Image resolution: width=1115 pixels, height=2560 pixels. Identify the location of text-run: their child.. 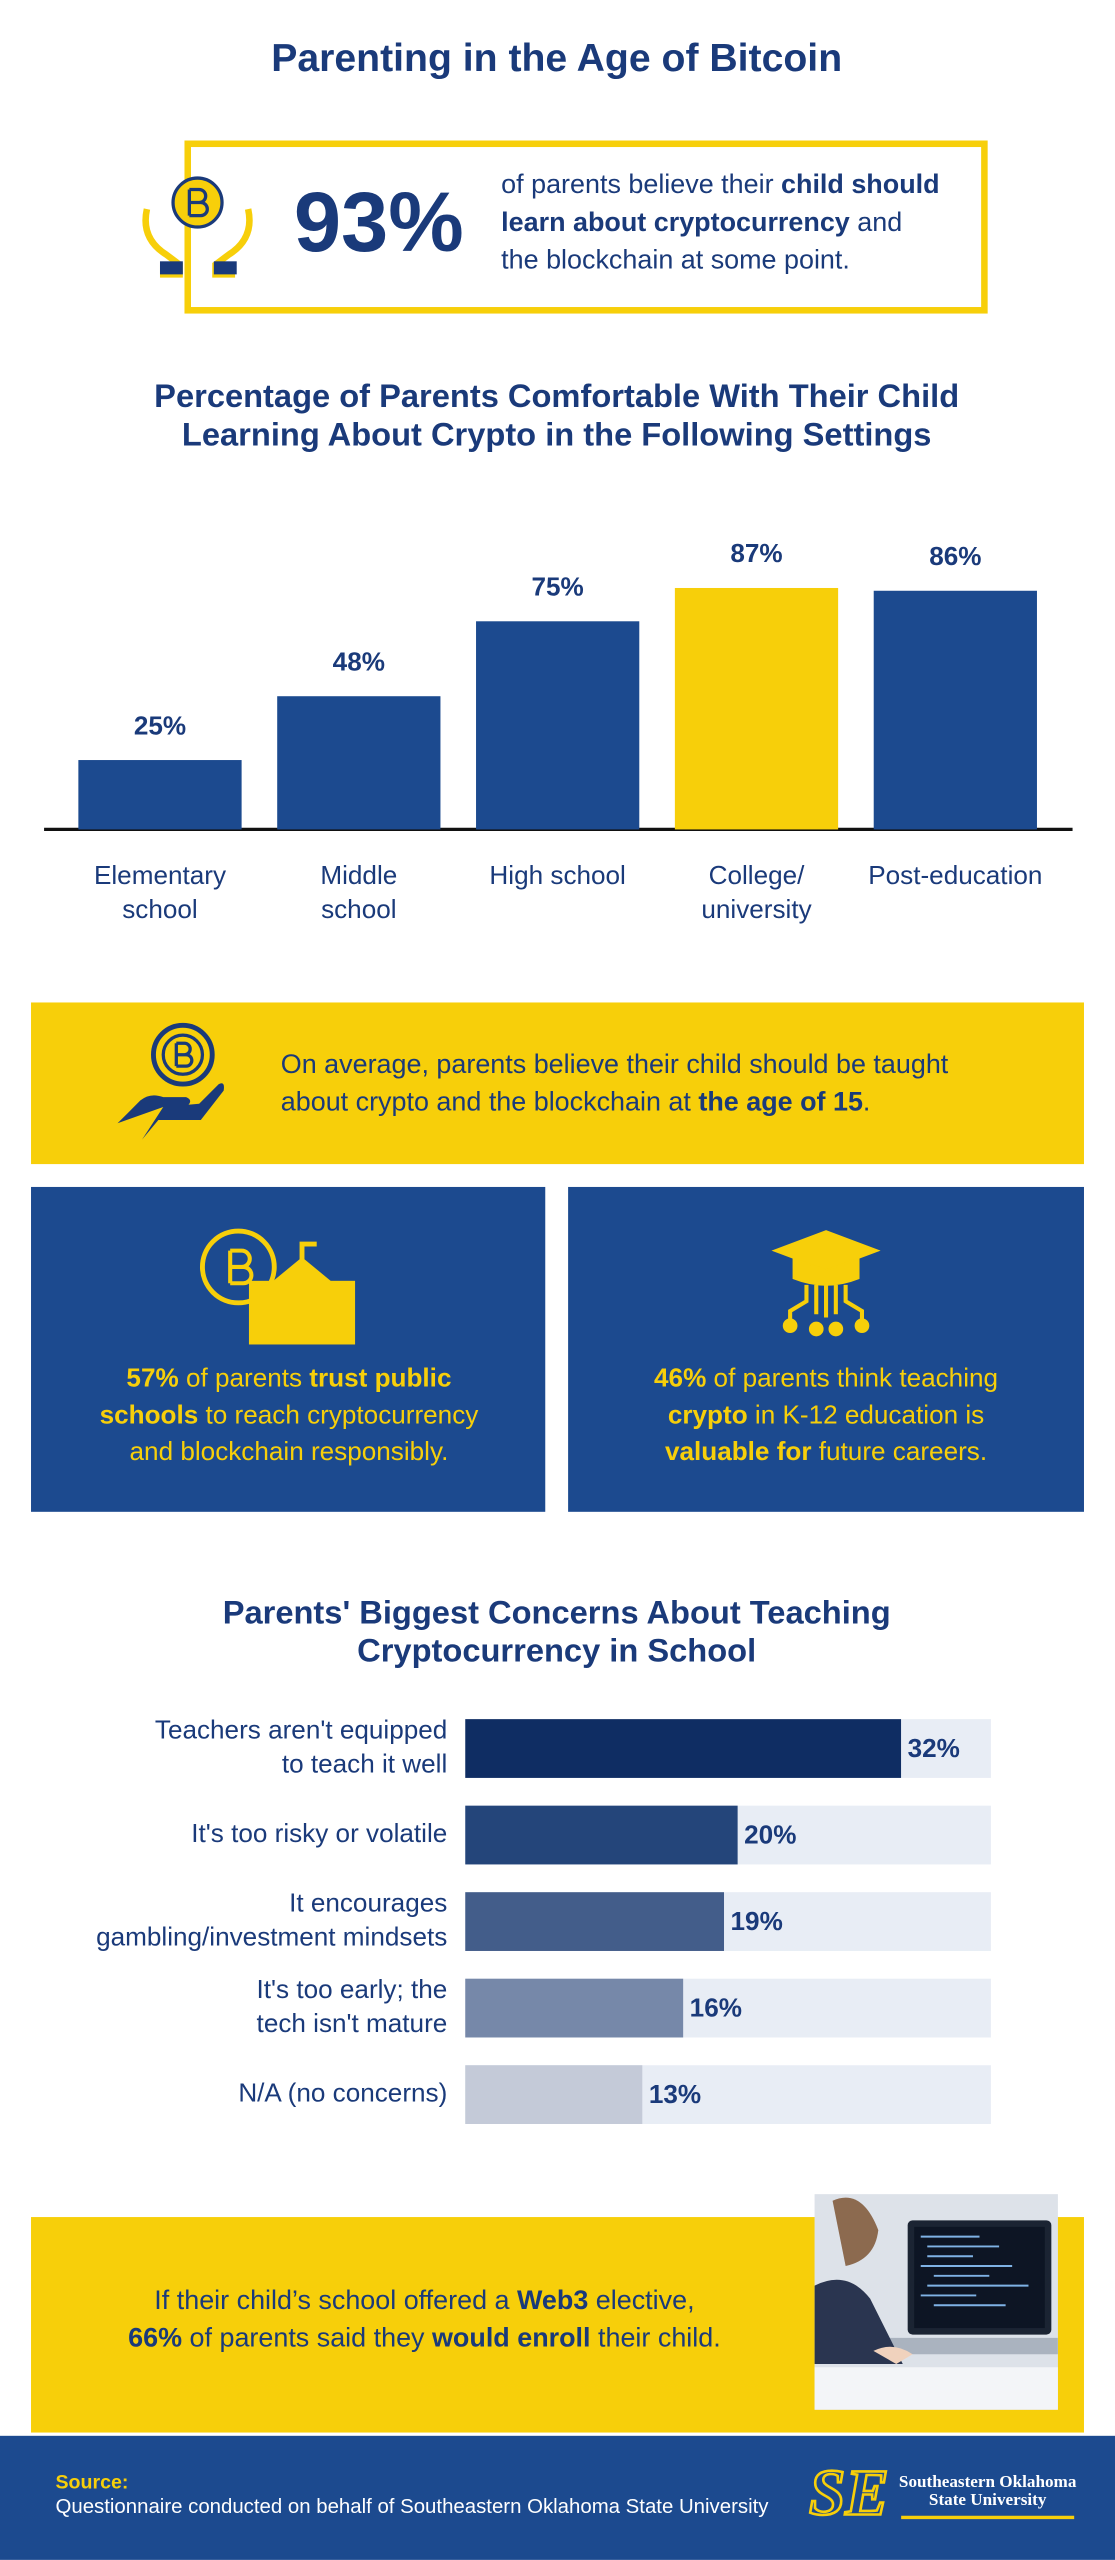
(656, 2338).